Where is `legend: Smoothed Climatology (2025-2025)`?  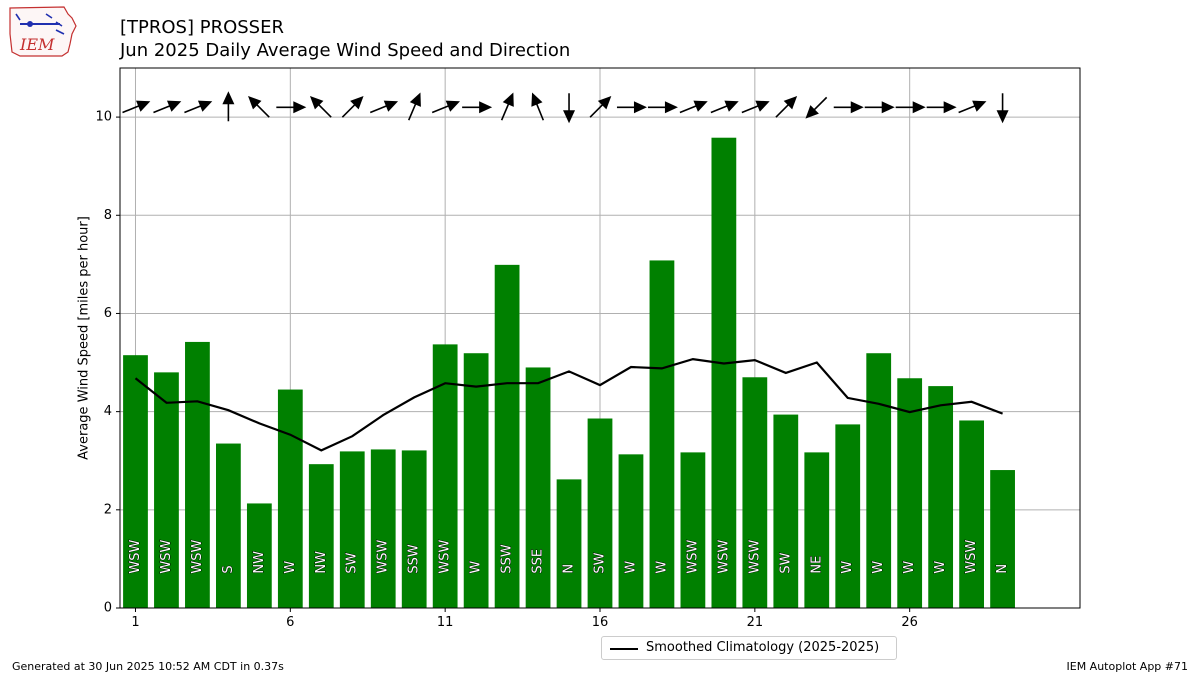
legend: Smoothed Climatology (2025-2025) is located at coordinates (749, 648).